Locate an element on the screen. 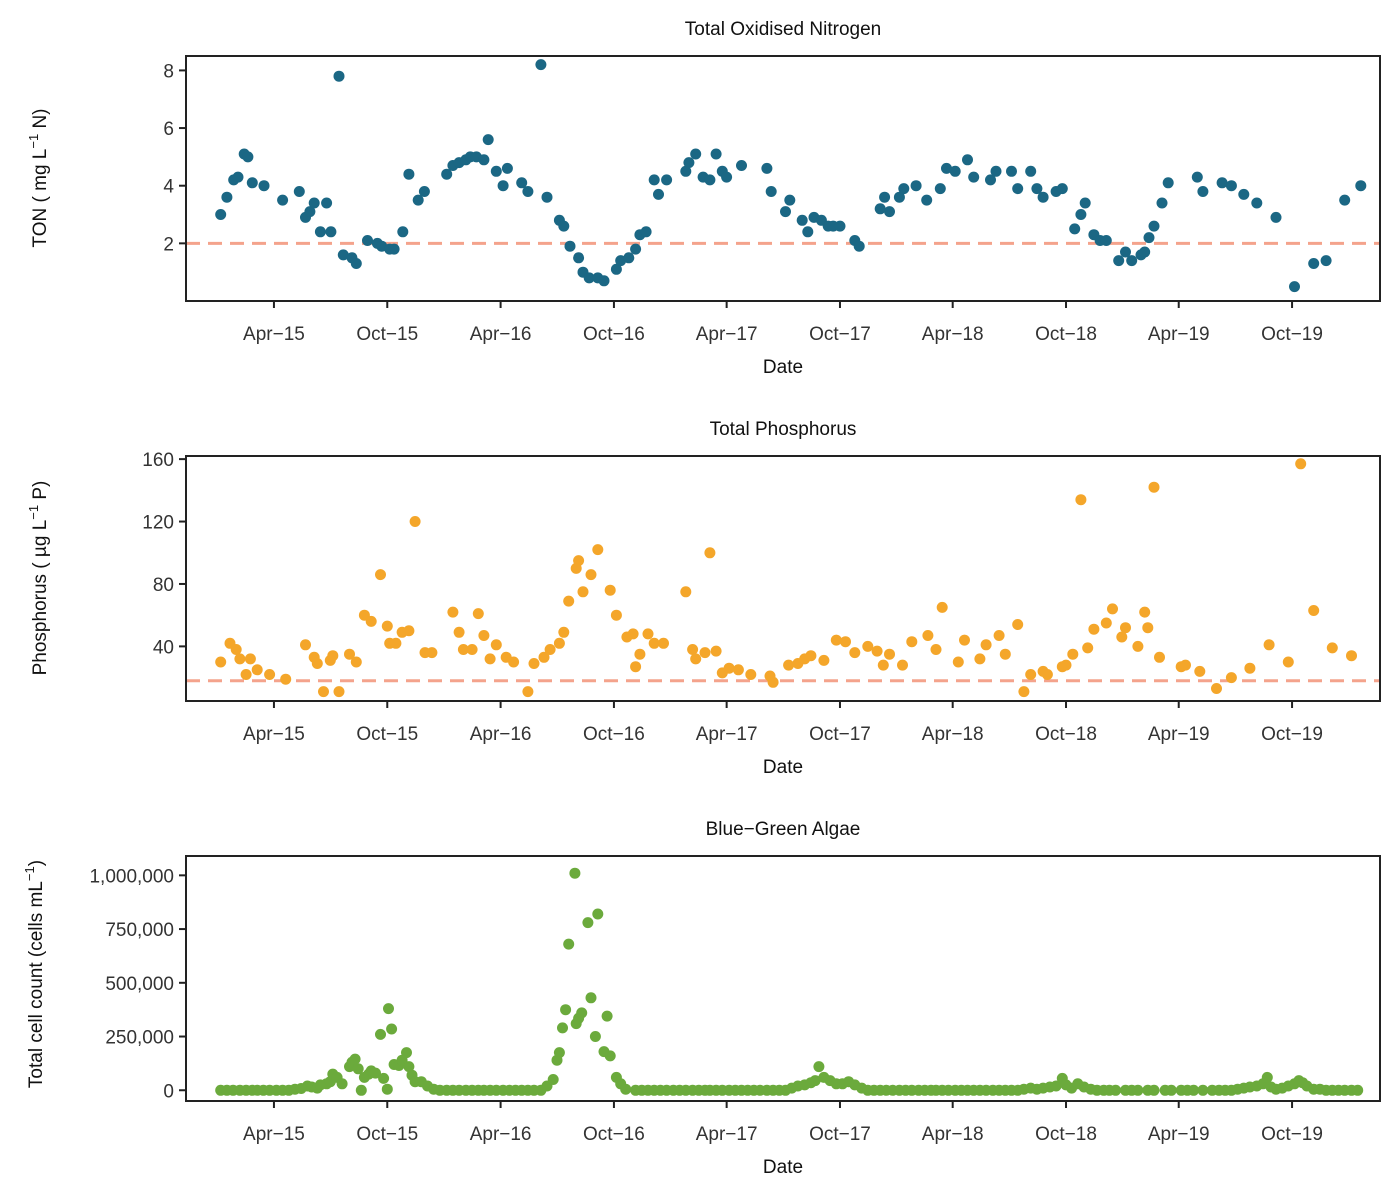 The image size is (1400, 1200). ton-y-tick-label: 8 is located at coordinates (168, 71).